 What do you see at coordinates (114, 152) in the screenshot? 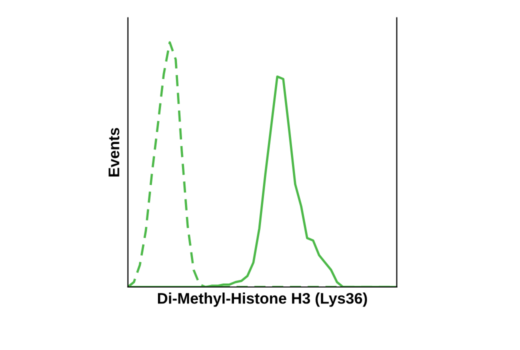
I see `y-axis-title: Events` at bounding box center [114, 152].